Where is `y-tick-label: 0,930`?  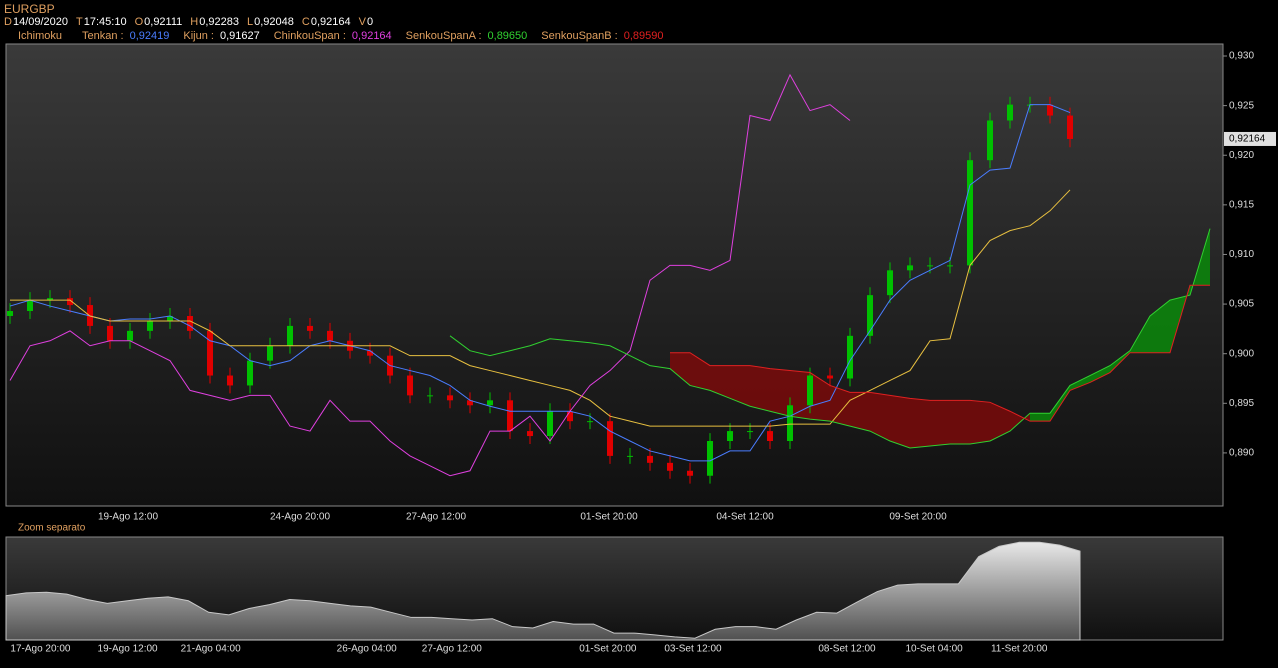 y-tick-label: 0,930 is located at coordinates (1241, 56).